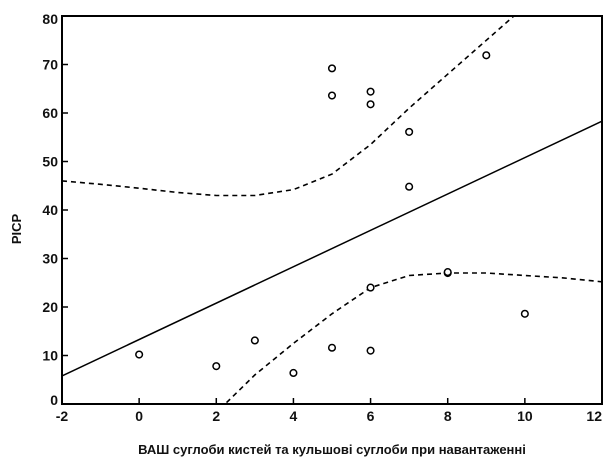 The image size is (606, 460). What do you see at coordinates (50, 307) in the screenshot?
I see `y-tick-label: 20` at bounding box center [50, 307].